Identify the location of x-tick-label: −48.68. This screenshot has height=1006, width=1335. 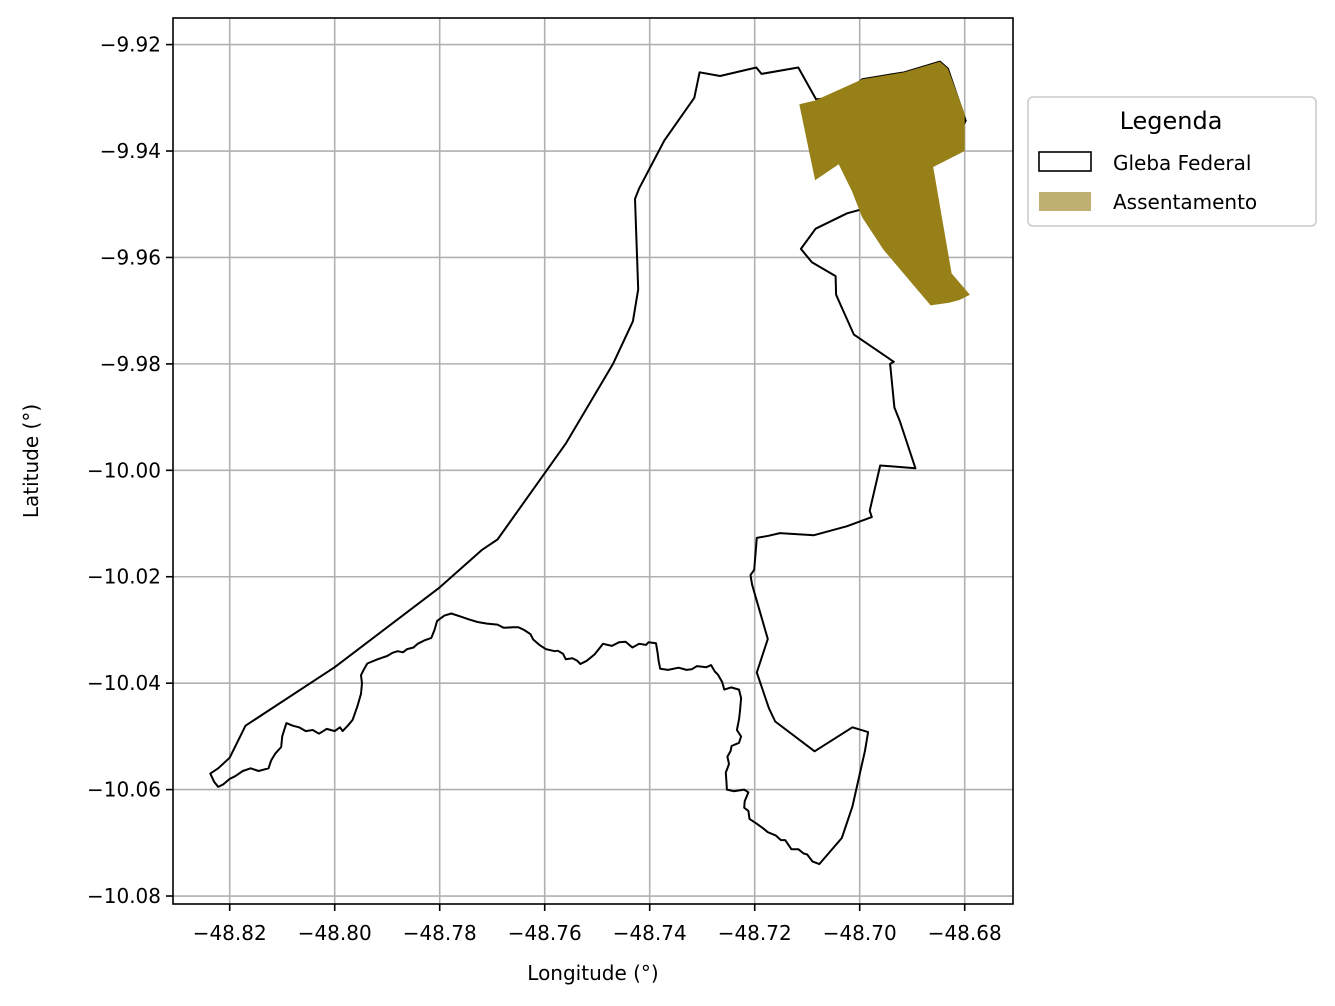
(965, 933).